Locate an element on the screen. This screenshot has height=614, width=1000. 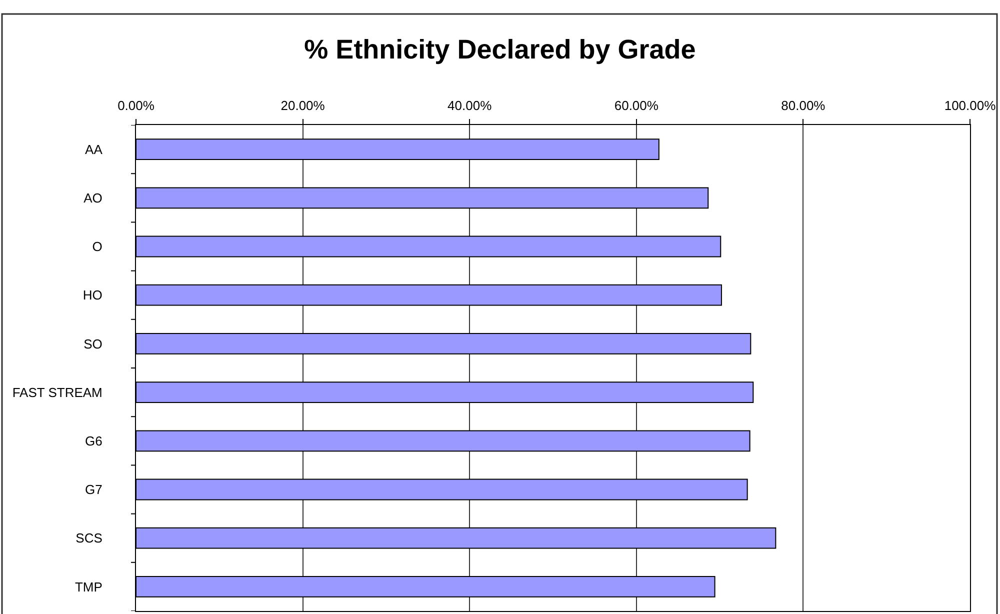
y-tick-label: AA is located at coordinates (94, 149).